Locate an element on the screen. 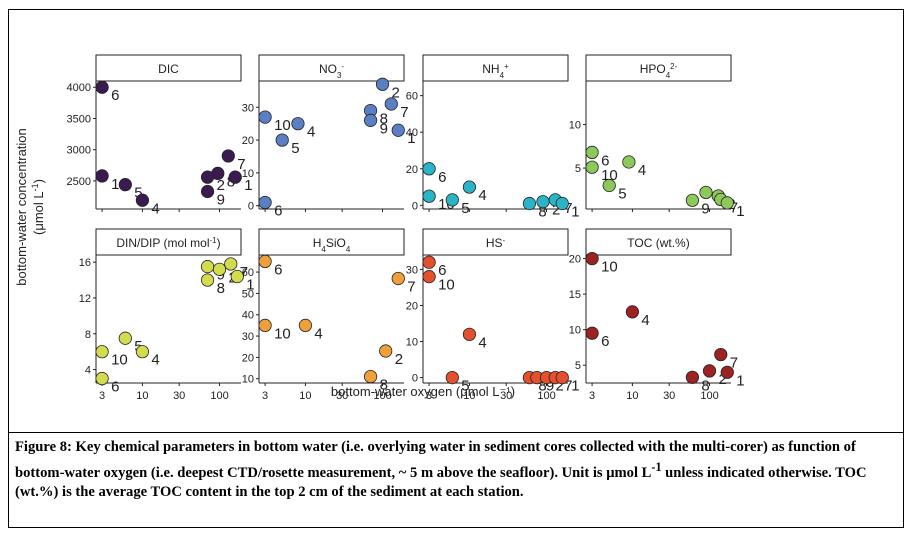 The height and width of the screenshot is (535, 911). y-tick-label: 0 is located at coordinates (251, 207).